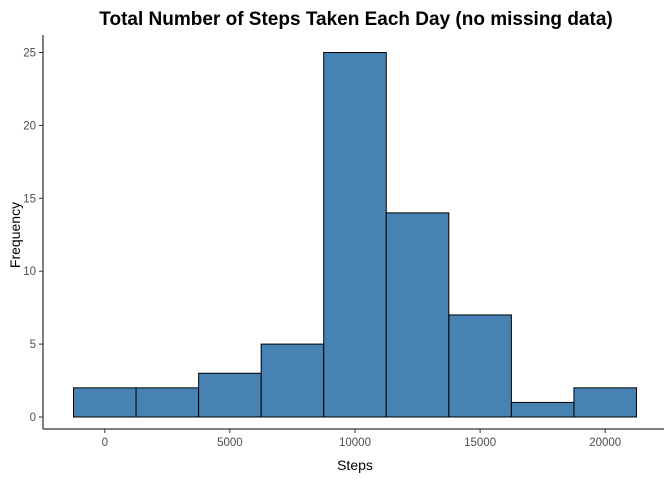  What do you see at coordinates (230, 443) in the screenshot?
I see `x-tick-label-1: 5000` at bounding box center [230, 443].